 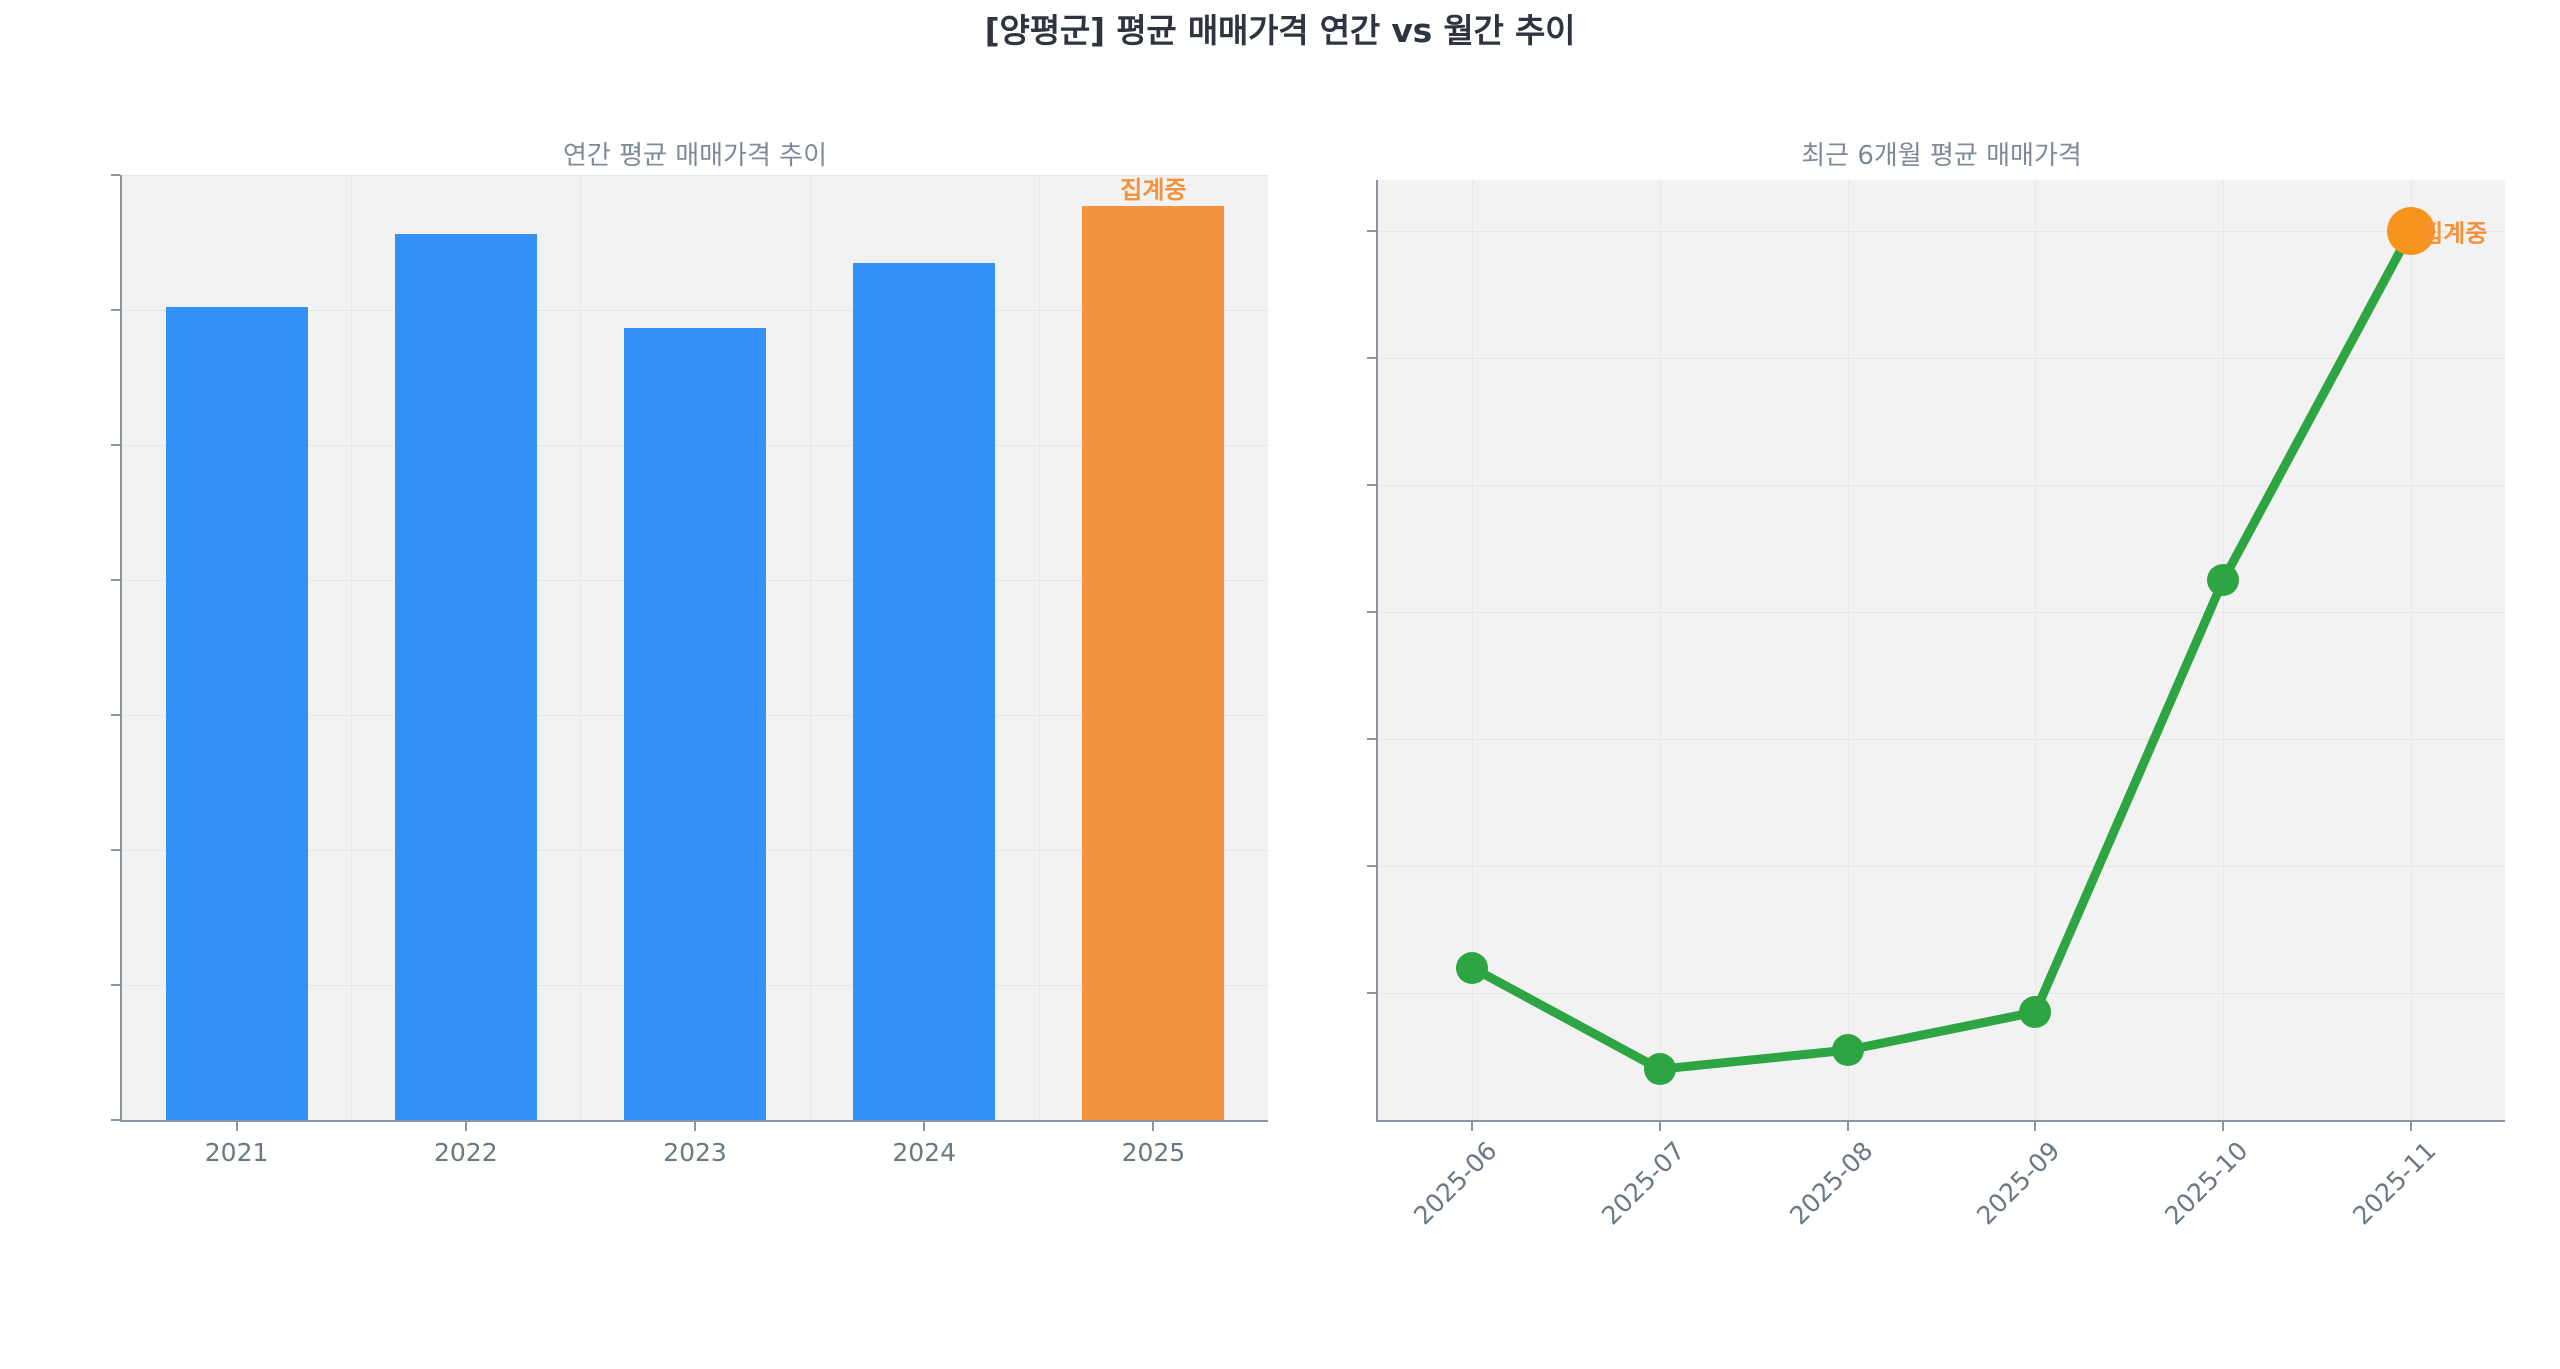 What do you see at coordinates (694, 1121) in the screenshot?
I see `bar-x-axis-line` at bounding box center [694, 1121].